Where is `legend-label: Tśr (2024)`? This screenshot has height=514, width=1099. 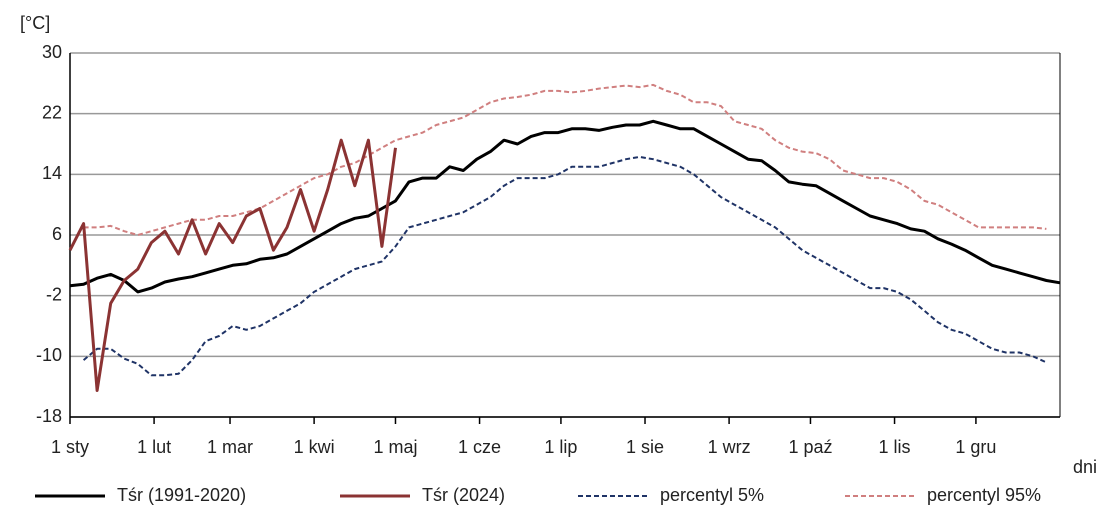 legend-label: Tśr (2024) is located at coordinates (463, 495).